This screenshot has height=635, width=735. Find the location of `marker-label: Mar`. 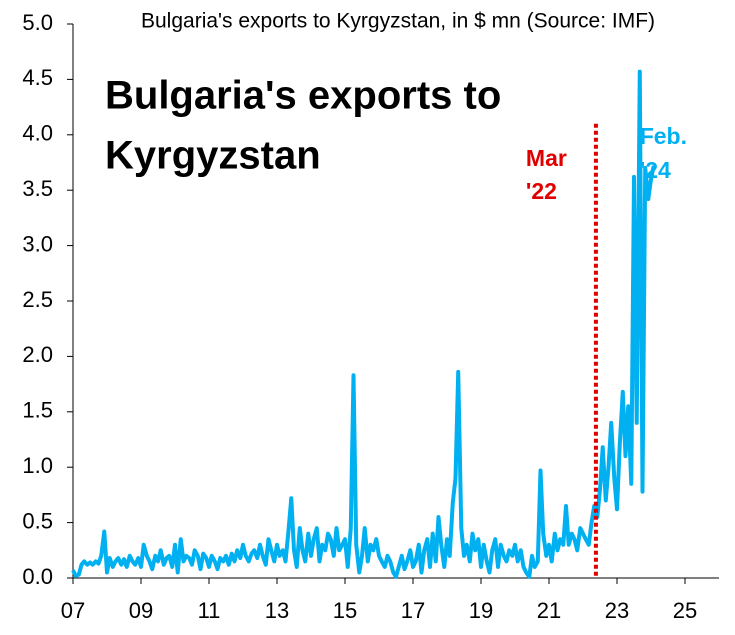

marker-label: Mar is located at coordinates (546, 158).